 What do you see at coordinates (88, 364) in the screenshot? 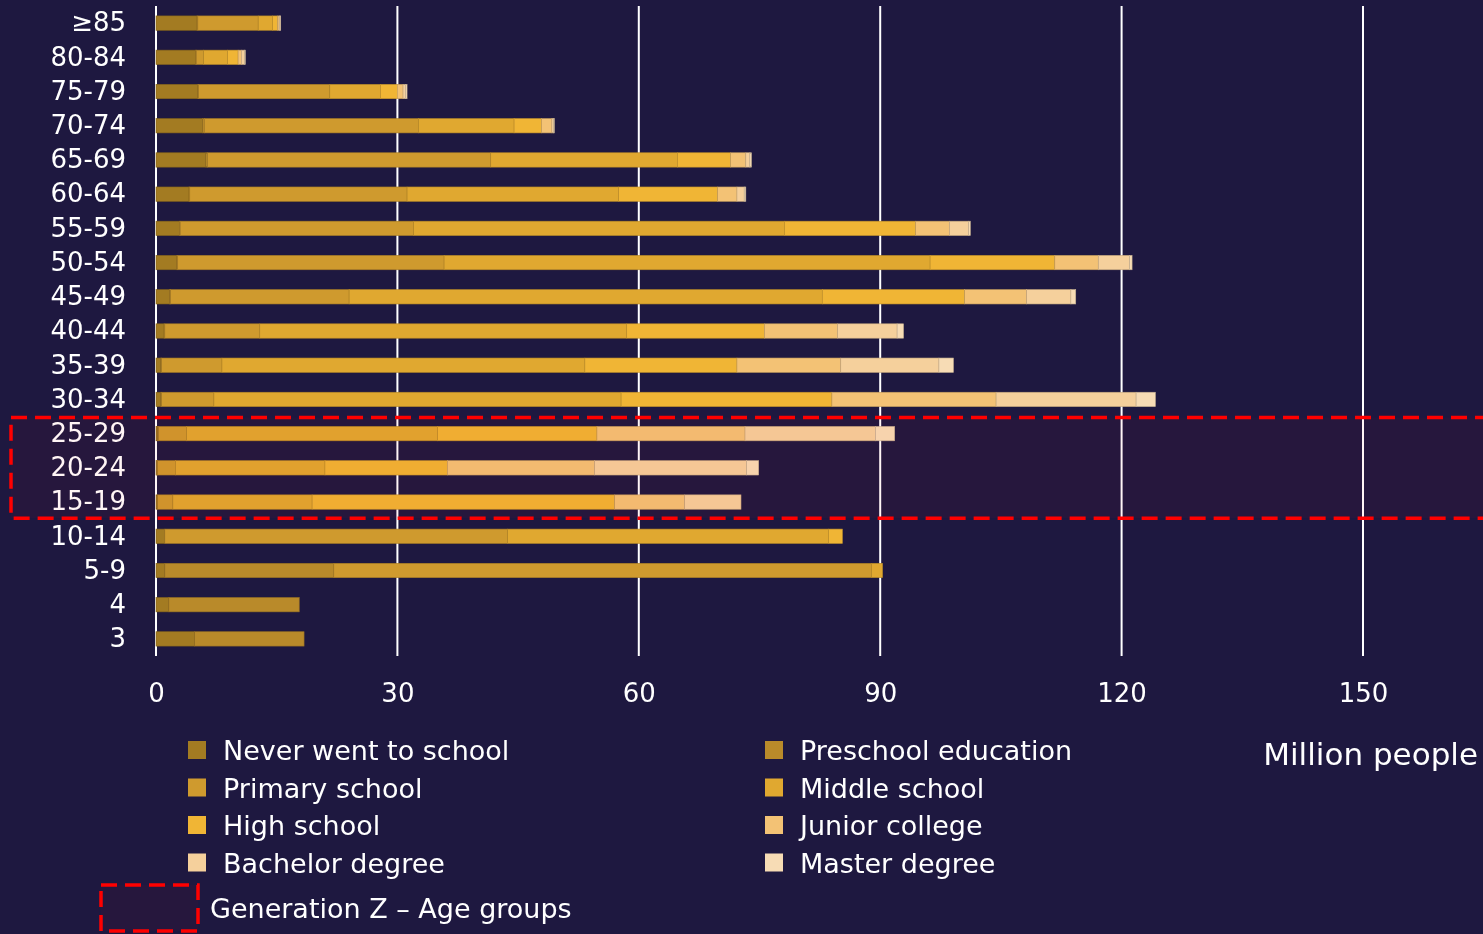
I see `y-tick-label: 35-39` at bounding box center [88, 364].